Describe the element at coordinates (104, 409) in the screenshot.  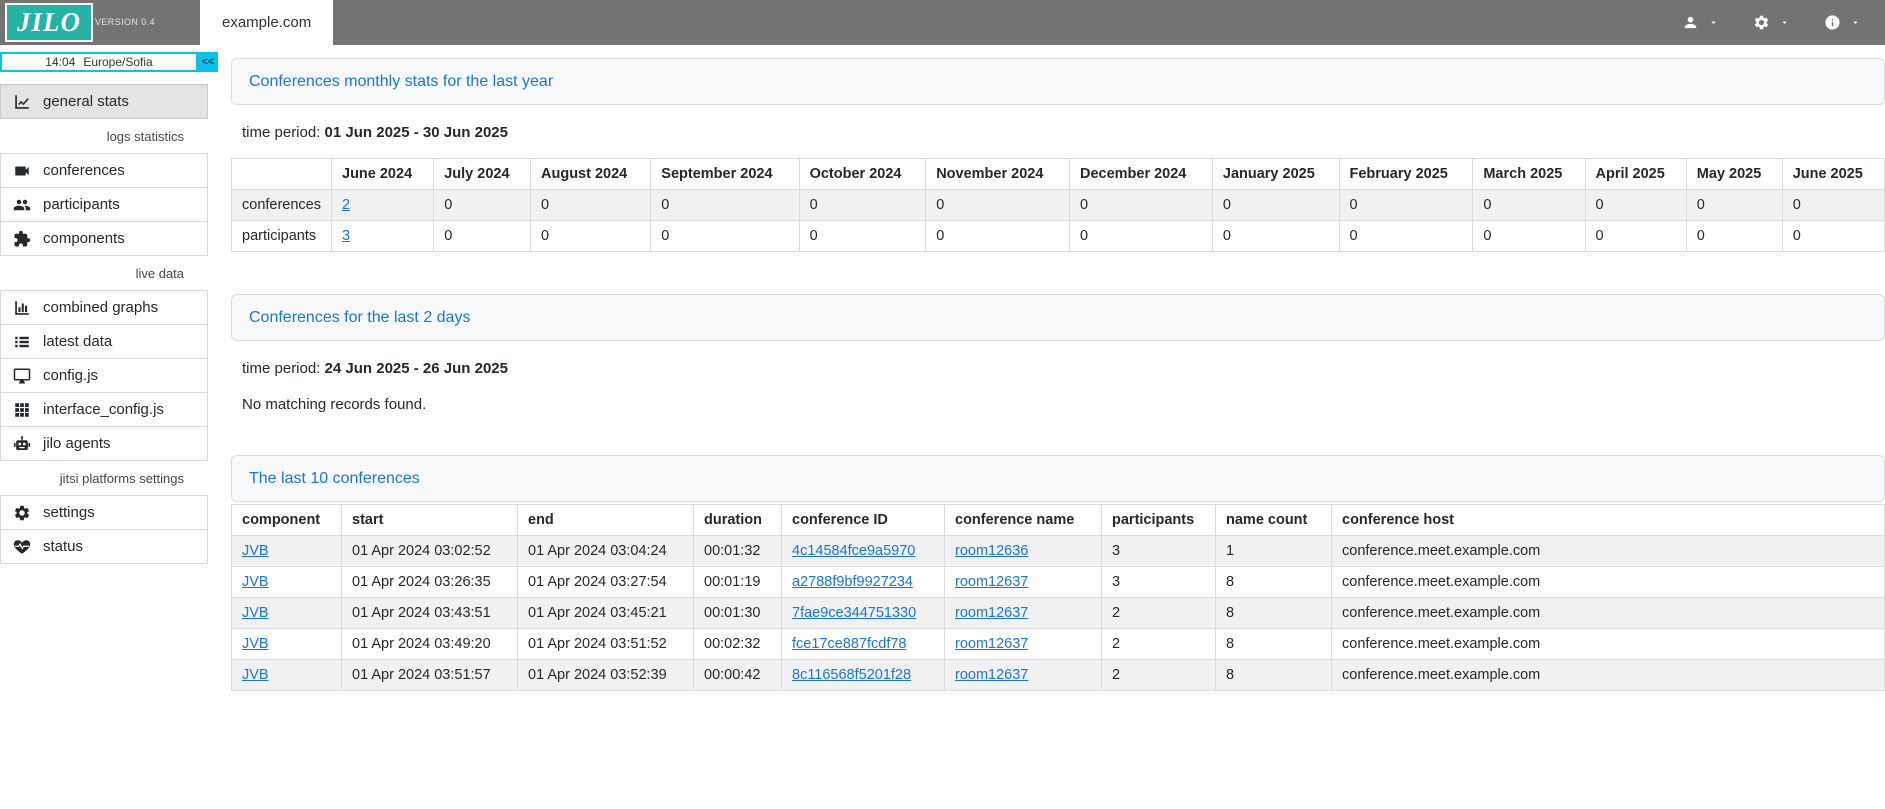
I see `sidebar-item-interface-config-js: interface_config.js` at that location.